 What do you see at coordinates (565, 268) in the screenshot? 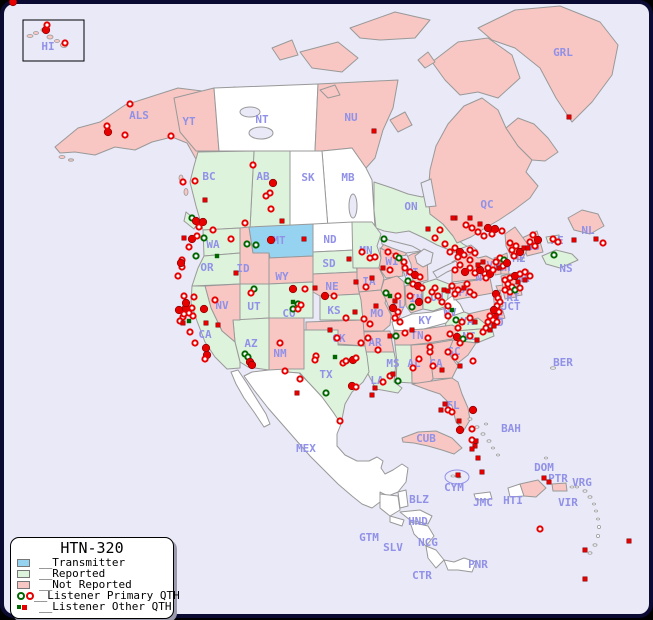
I see `region-label-ns: NS` at bounding box center [565, 268].